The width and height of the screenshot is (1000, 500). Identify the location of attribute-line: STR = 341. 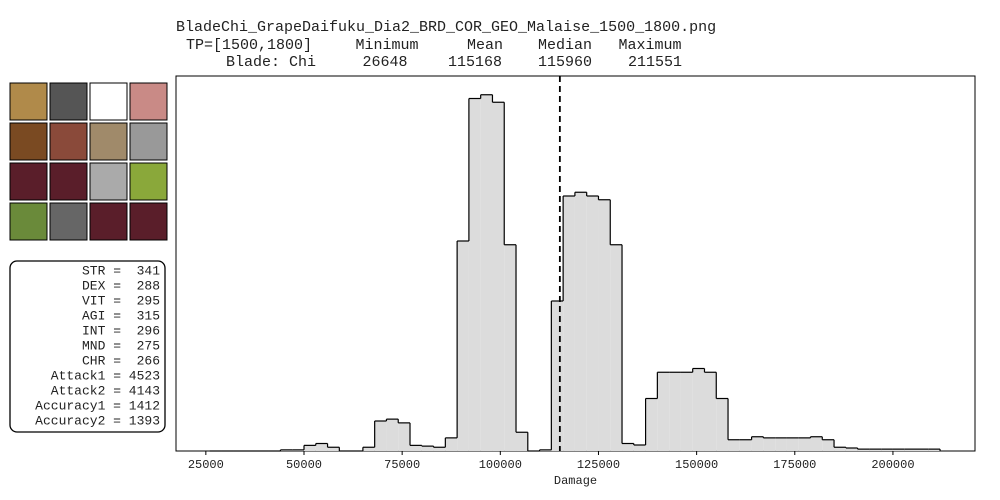
(121, 270).